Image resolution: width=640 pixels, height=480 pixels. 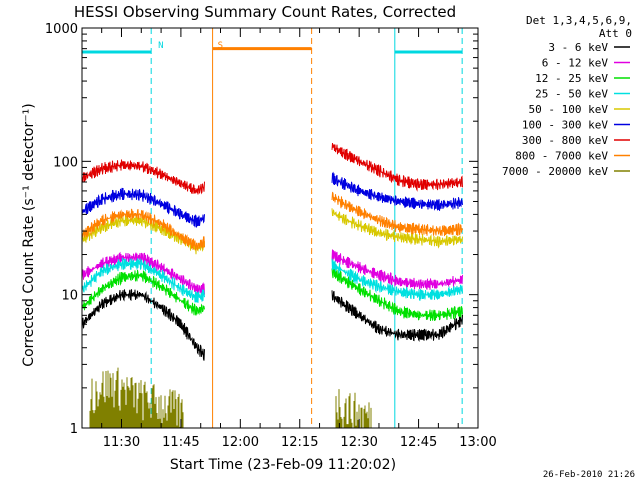 What do you see at coordinates (569, 109) in the screenshot?
I see `legend-label: 50 - 100 keV` at bounding box center [569, 109].